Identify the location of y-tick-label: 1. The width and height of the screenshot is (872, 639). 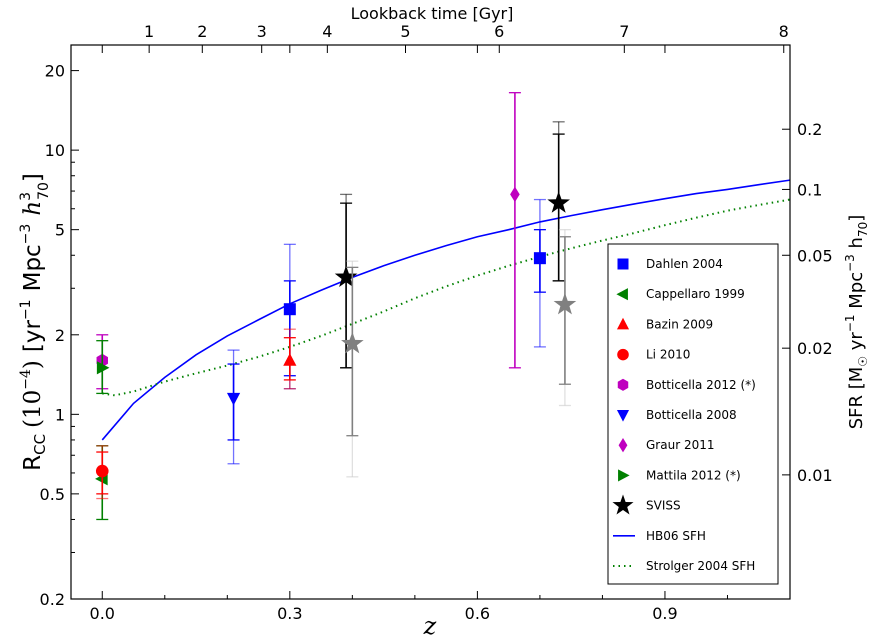
(60, 414).